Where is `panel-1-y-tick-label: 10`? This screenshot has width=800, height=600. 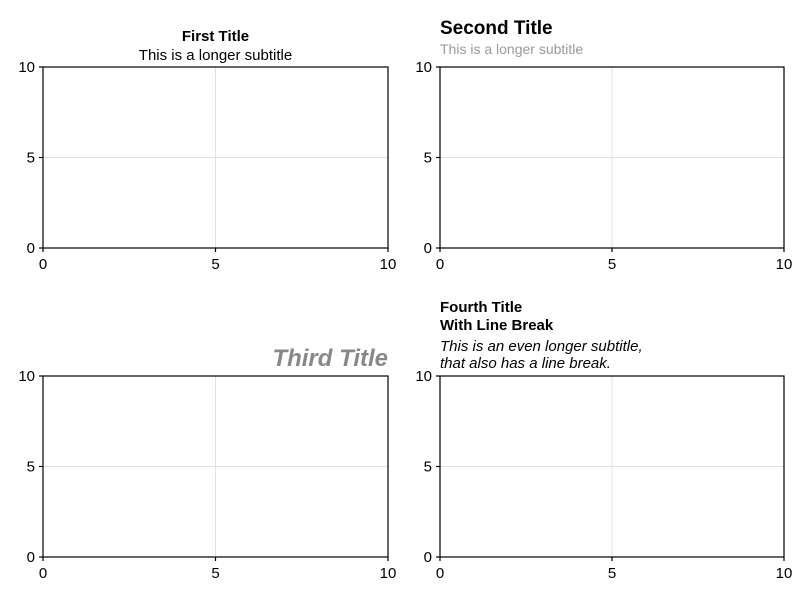
panel-1-y-tick-label: 10 is located at coordinates (26, 67).